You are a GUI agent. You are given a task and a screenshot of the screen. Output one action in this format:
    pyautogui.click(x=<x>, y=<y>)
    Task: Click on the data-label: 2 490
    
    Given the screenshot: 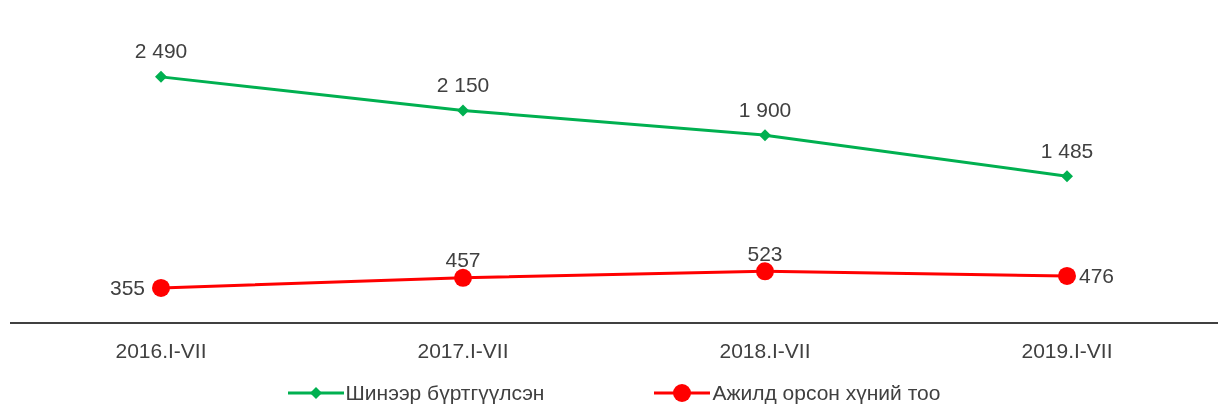 What is the action you would take?
    pyautogui.click(x=161, y=51)
    